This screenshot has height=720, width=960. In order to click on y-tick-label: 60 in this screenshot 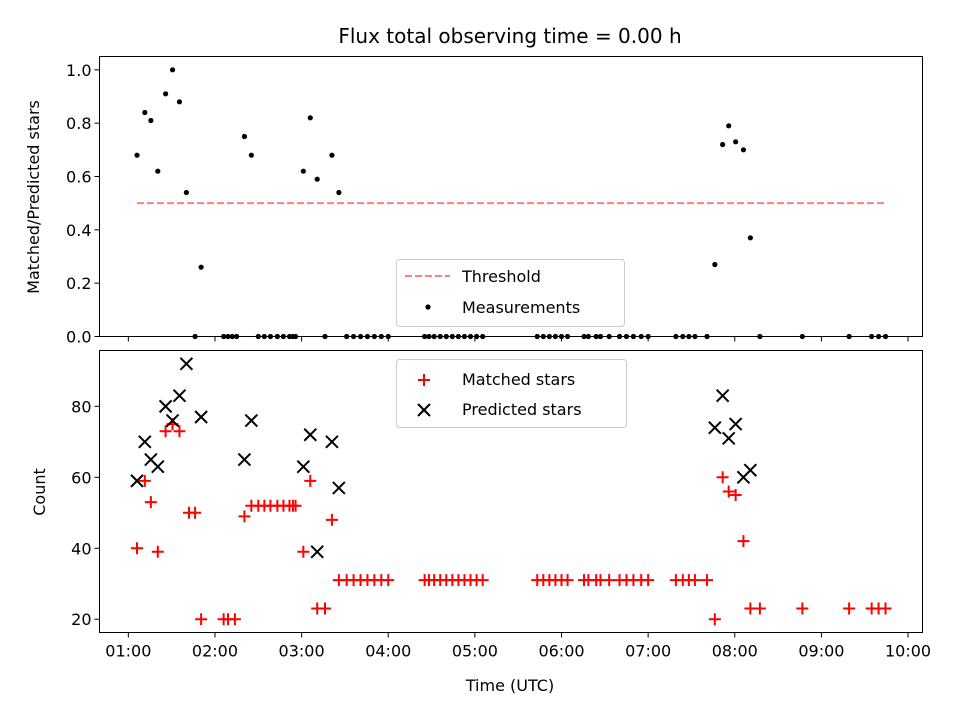, I will do `click(81, 477)`.